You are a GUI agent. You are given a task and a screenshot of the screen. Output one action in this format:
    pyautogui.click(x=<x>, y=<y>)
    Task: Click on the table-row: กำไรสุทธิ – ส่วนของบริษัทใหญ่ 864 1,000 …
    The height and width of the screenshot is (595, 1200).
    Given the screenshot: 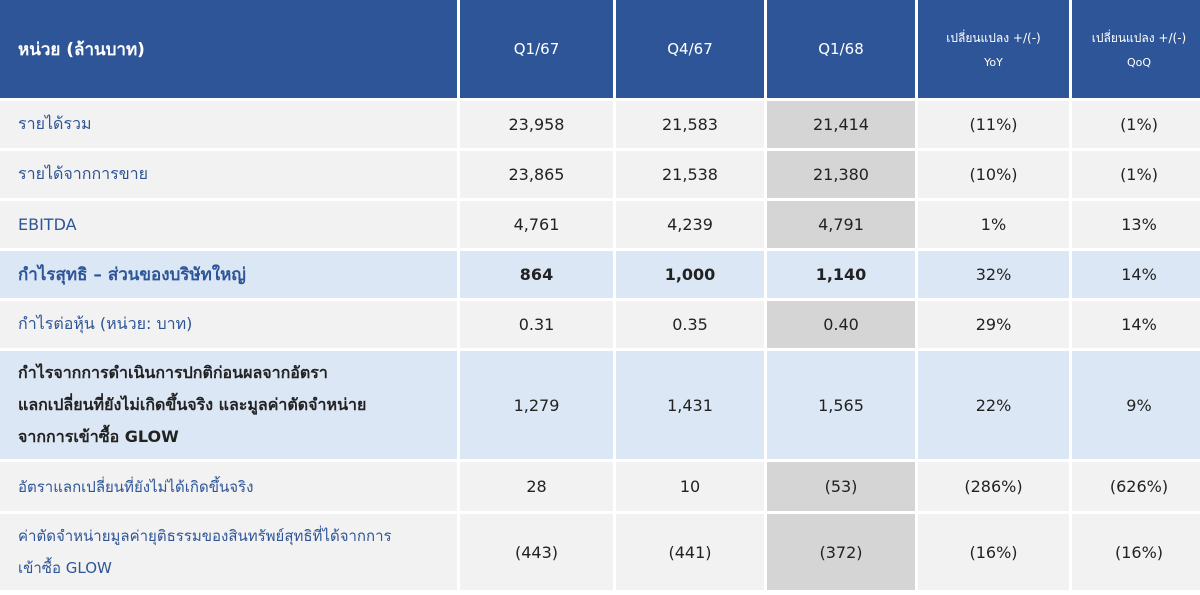 What is the action you would take?
    pyautogui.click(x=600, y=274)
    